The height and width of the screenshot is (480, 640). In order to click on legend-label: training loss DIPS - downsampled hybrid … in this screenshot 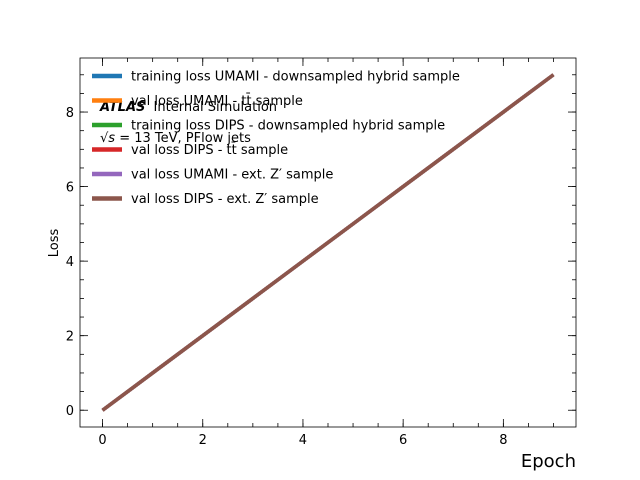, I will do `click(288, 126)`.